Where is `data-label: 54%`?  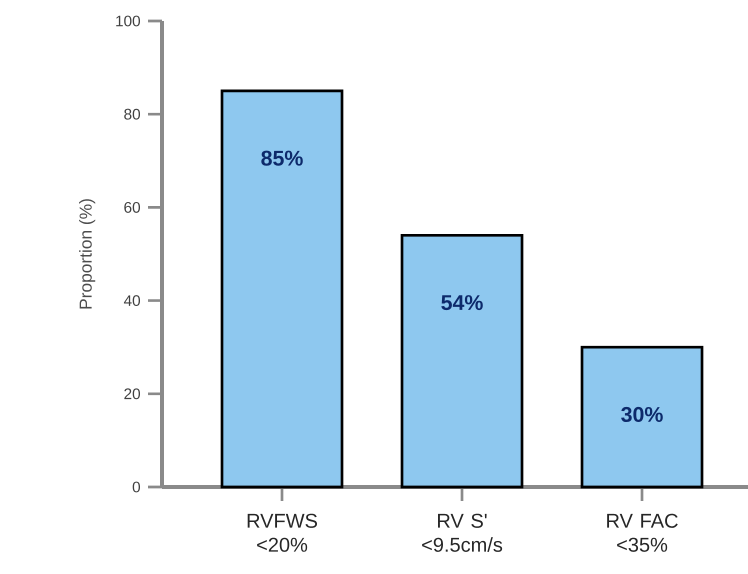
data-label: 54% is located at coordinates (462, 302).